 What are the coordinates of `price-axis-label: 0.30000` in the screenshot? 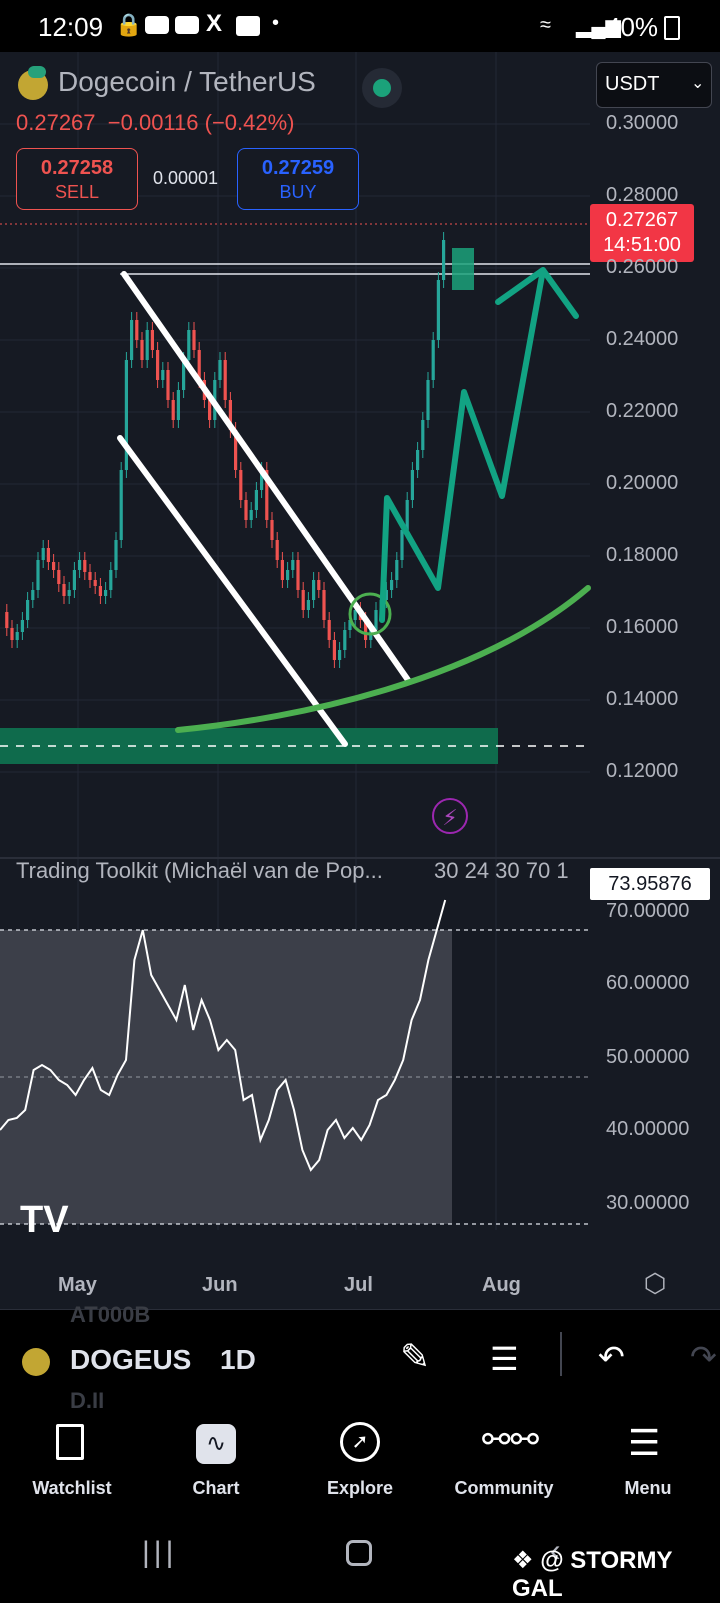 It's located at (642, 123).